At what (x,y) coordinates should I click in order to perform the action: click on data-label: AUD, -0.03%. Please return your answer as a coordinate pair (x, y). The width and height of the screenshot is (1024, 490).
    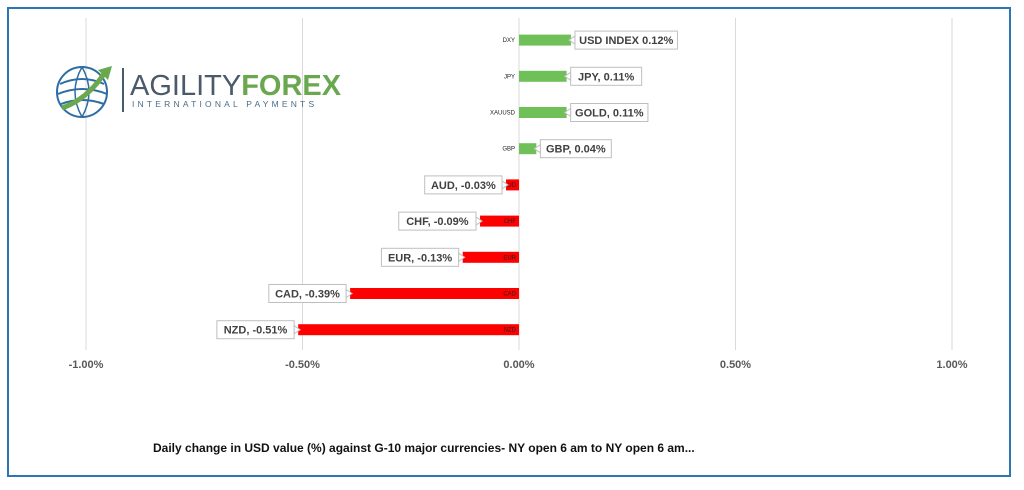
    Looking at the image, I should click on (463, 186).